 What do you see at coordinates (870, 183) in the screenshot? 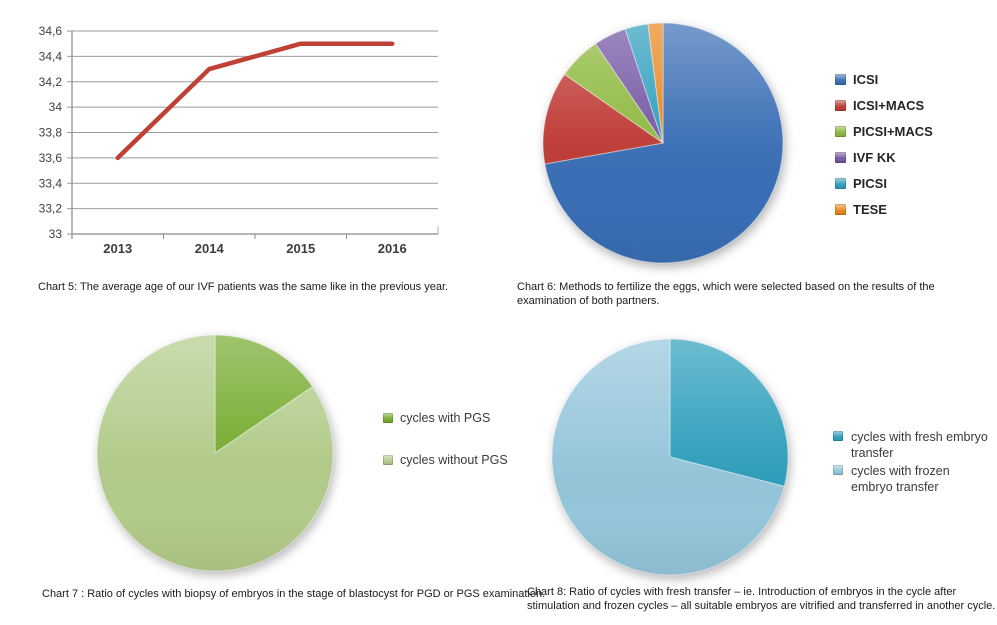
I see `legend-label: PICSI` at bounding box center [870, 183].